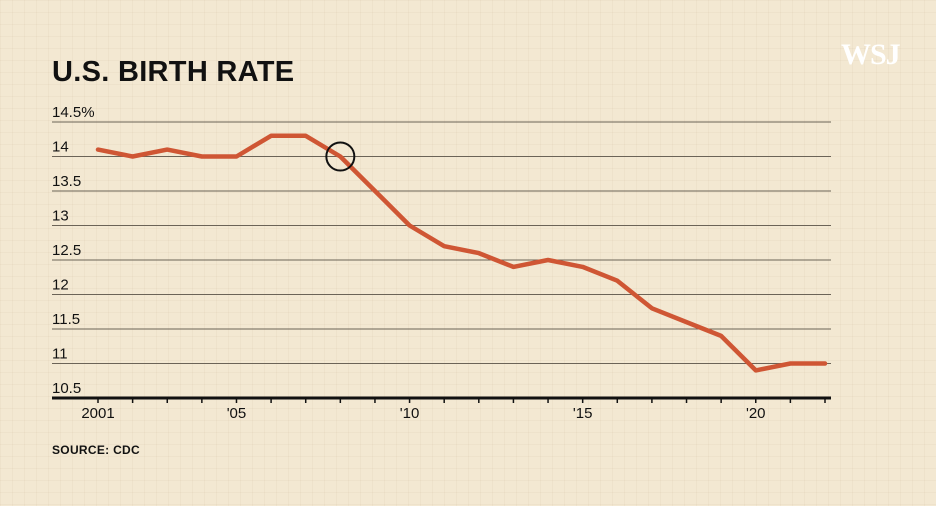 The height and width of the screenshot is (506, 936). I want to click on x-tick-label: '15, so click(583, 413).